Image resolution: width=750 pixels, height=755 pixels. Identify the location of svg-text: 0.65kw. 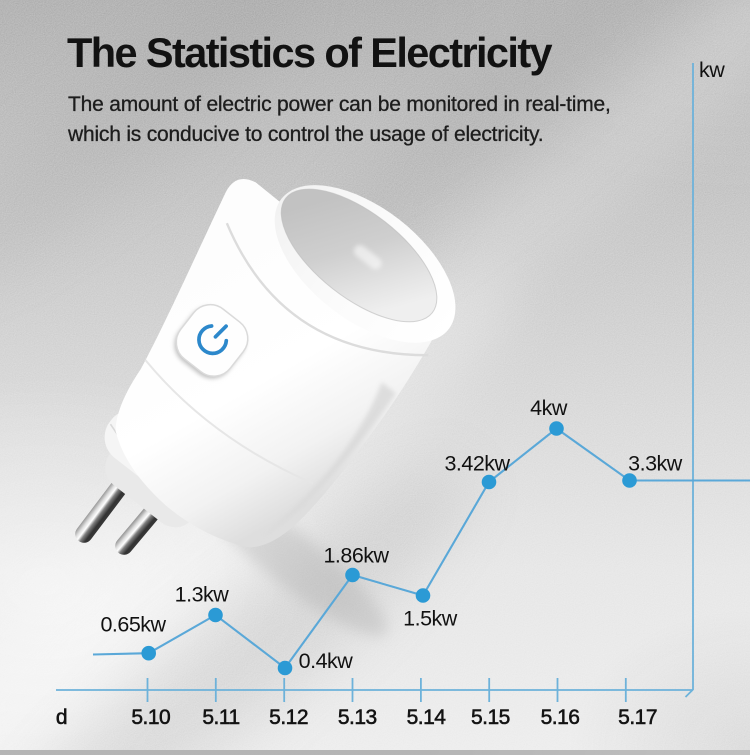
(133, 625).